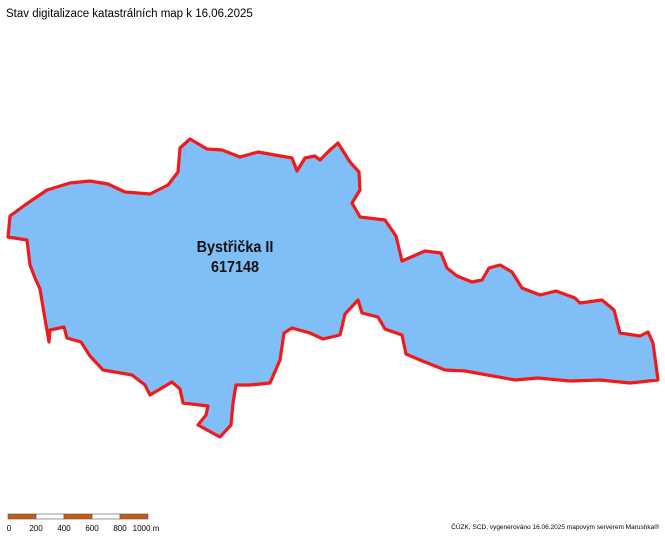 Image resolution: width=665 pixels, height=540 pixels. Describe the element at coordinates (36, 528) in the screenshot. I see `scale-label-200: 200` at that location.